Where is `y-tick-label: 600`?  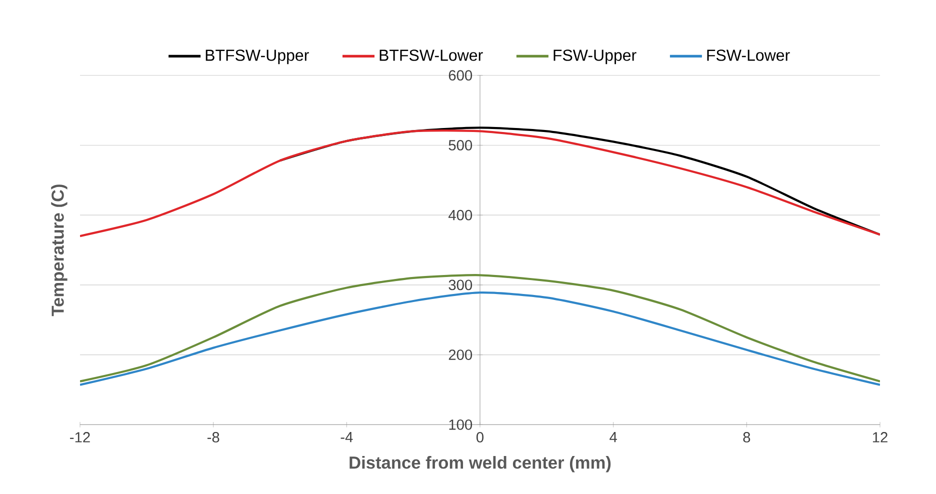 y-tick-label: 600 is located at coordinates (460, 75).